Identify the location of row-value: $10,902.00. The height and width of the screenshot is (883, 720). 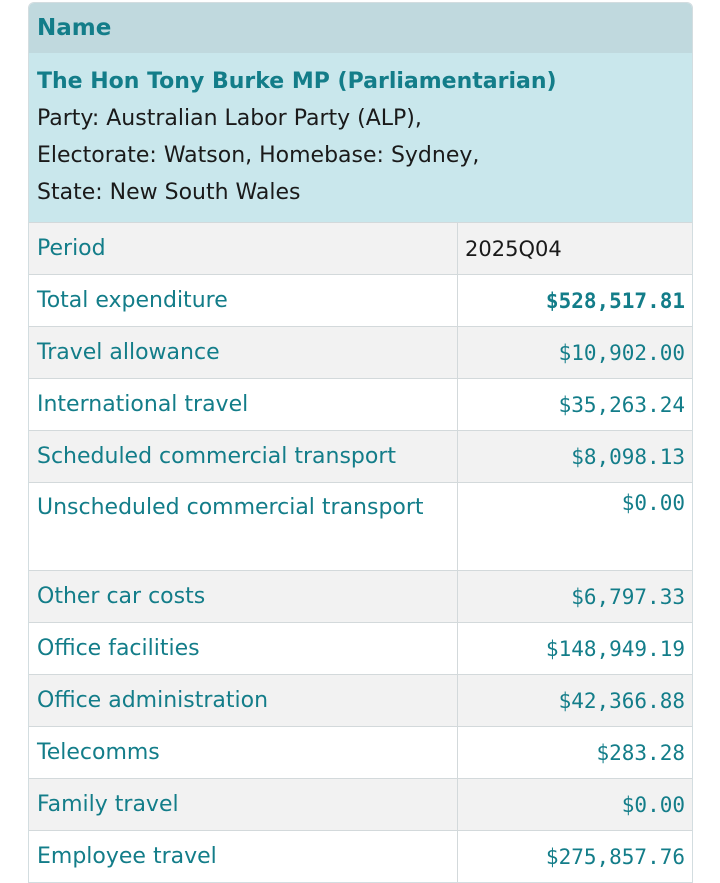
(621, 352).